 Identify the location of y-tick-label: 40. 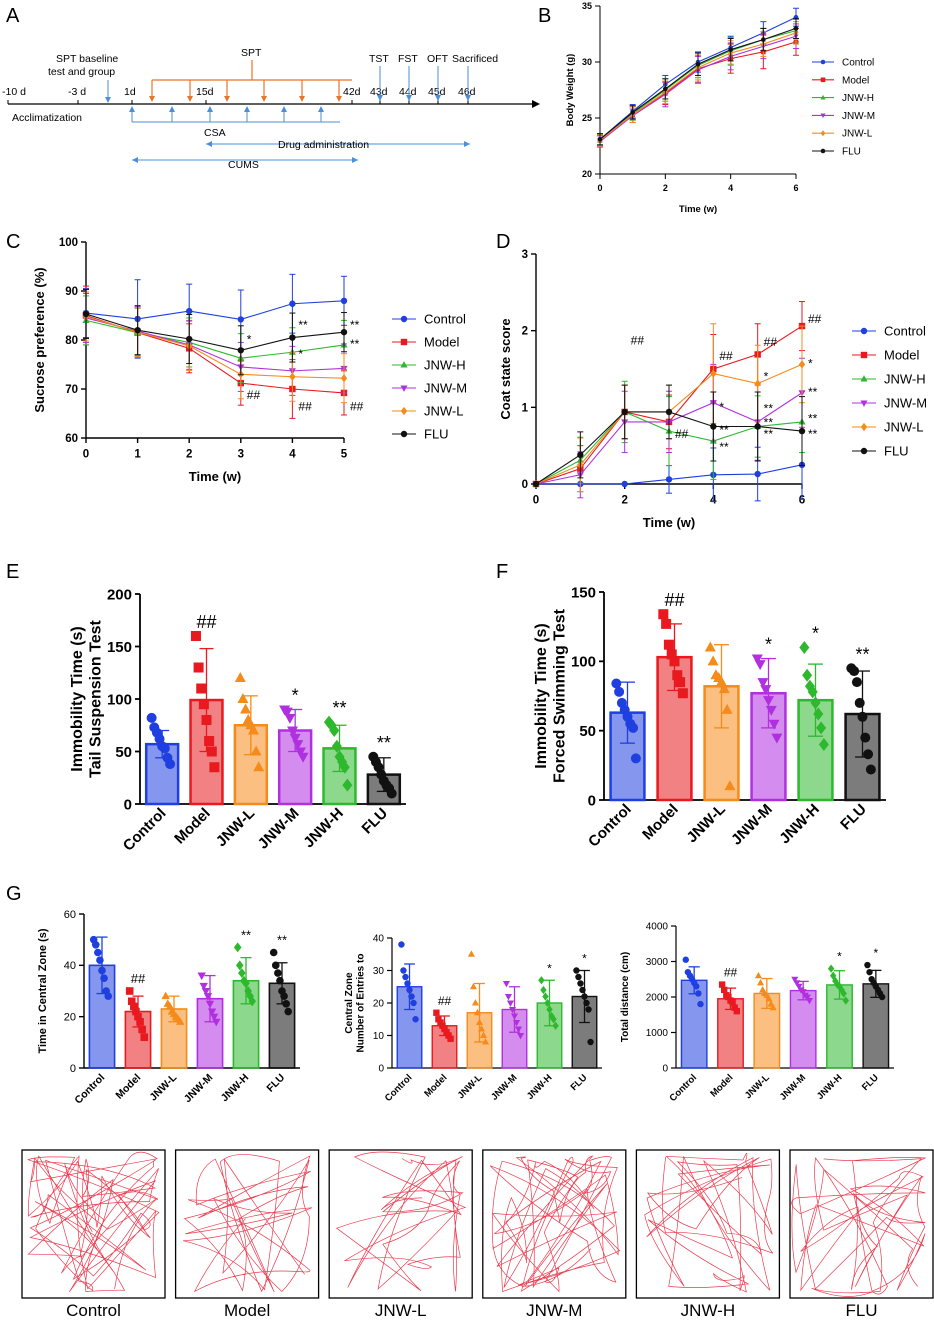
(379, 939).